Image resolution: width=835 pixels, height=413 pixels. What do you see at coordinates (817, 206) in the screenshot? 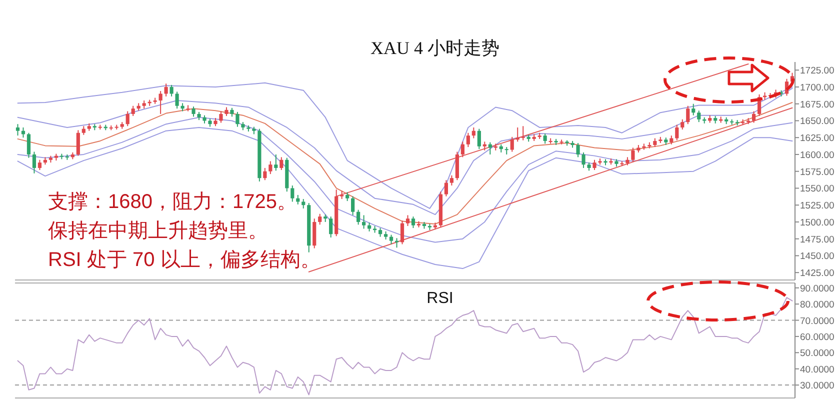
I see `y-tick-label: 1525.00` at bounding box center [817, 206].